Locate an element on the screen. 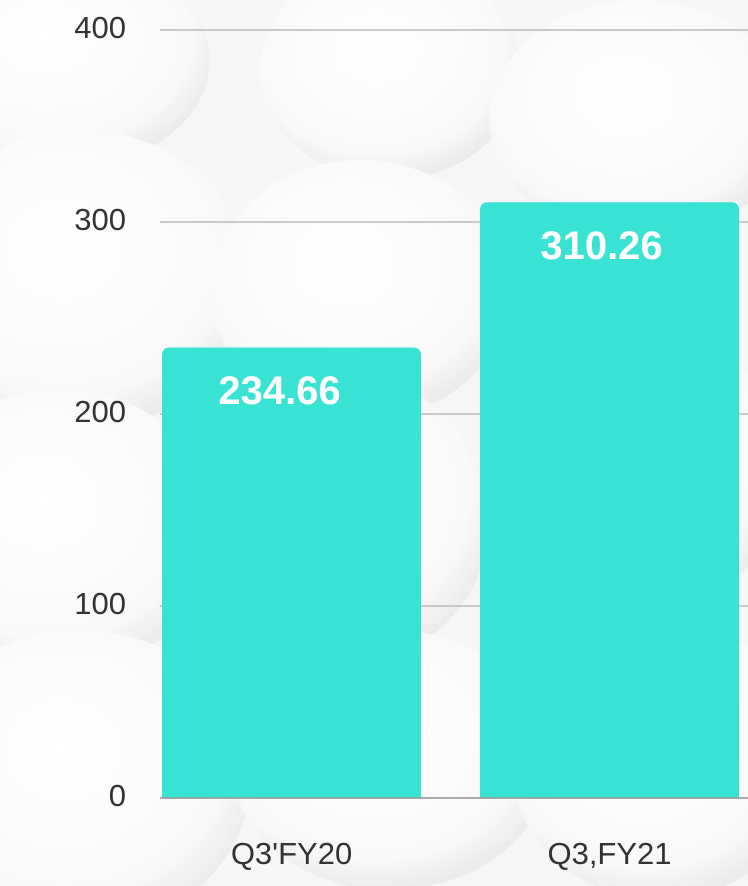  y-tick-label: 300 is located at coordinates (100, 219).